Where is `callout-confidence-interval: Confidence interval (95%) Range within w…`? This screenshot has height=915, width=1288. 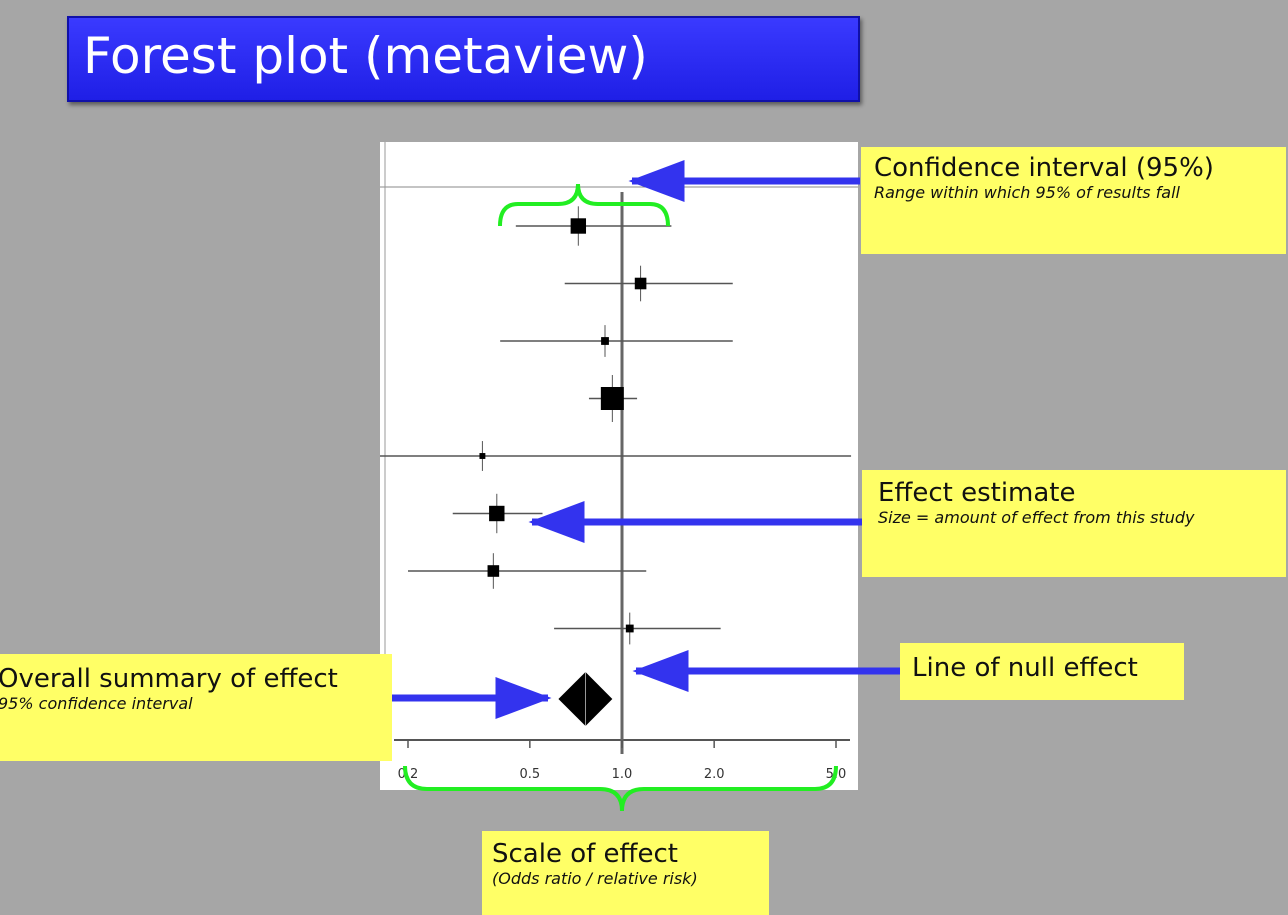 callout-confidence-interval: Confidence interval (95%) Range within w… is located at coordinates (1073, 200).